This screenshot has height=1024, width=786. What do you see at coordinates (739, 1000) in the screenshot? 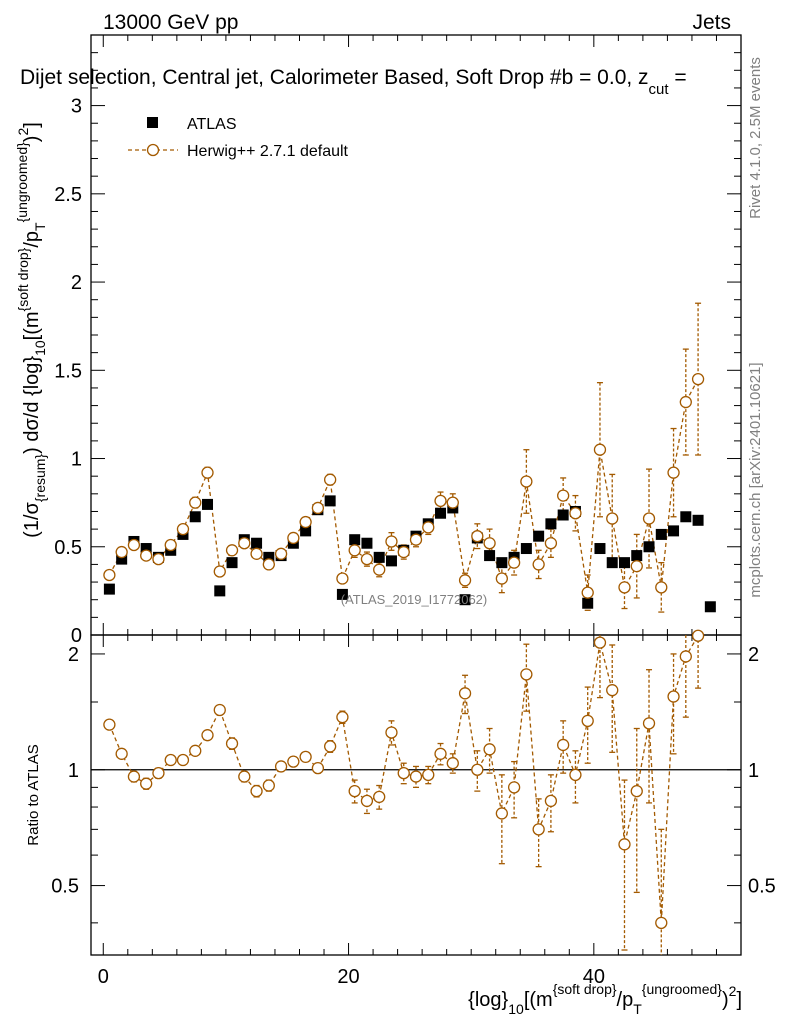
I see `x-label-p5: ]` at bounding box center [739, 1000].